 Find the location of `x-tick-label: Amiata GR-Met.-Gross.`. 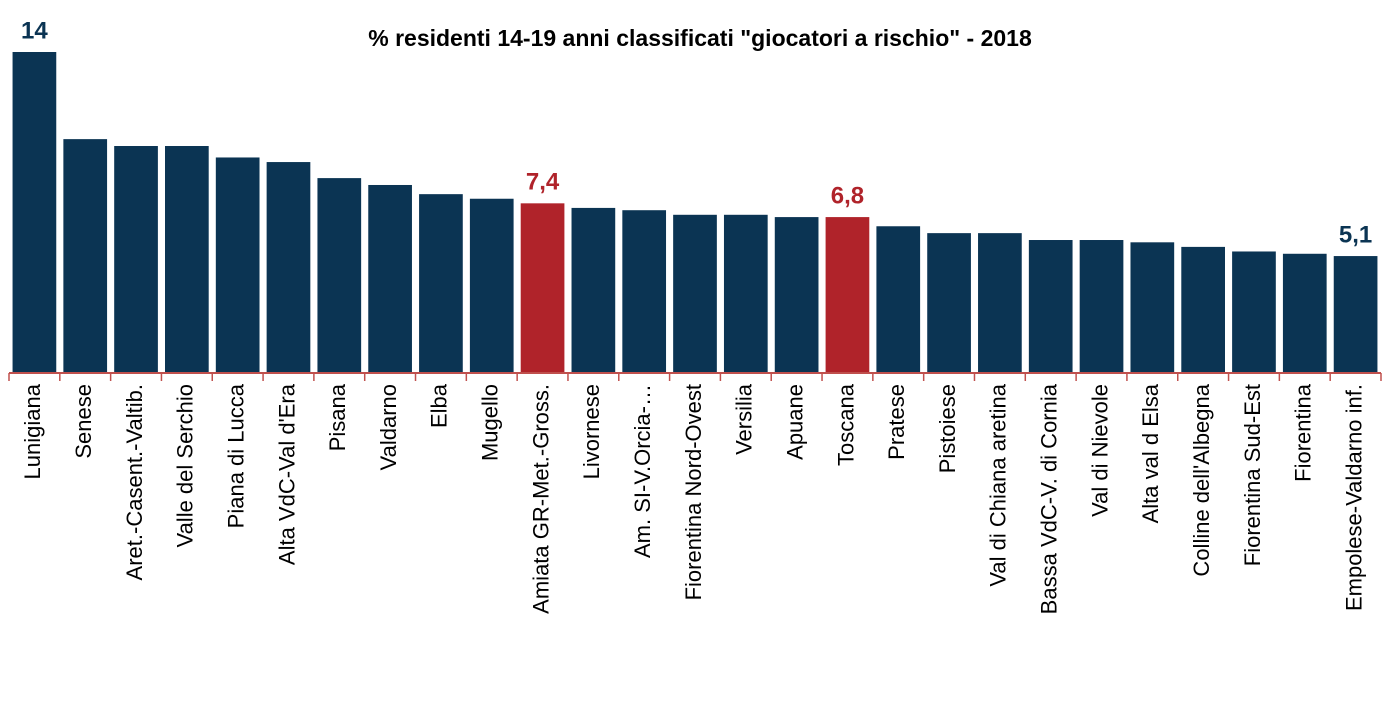

x-tick-label: Amiata GR-Met.-Gross. is located at coordinates (540, 499).